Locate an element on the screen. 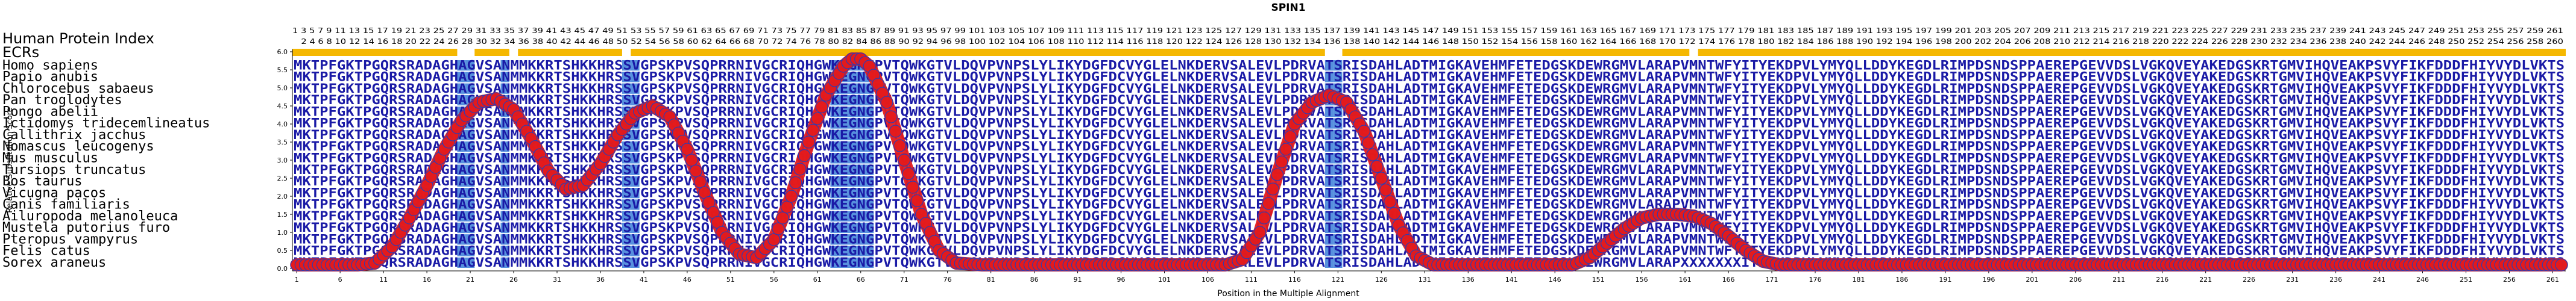 The height and width of the screenshot is (301, 2576). x-tick-label: 196 is located at coordinates (1988, 280).